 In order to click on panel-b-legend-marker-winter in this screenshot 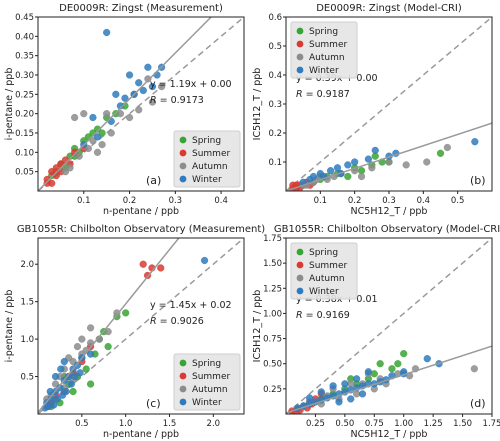, I will do `click(300, 70)`.